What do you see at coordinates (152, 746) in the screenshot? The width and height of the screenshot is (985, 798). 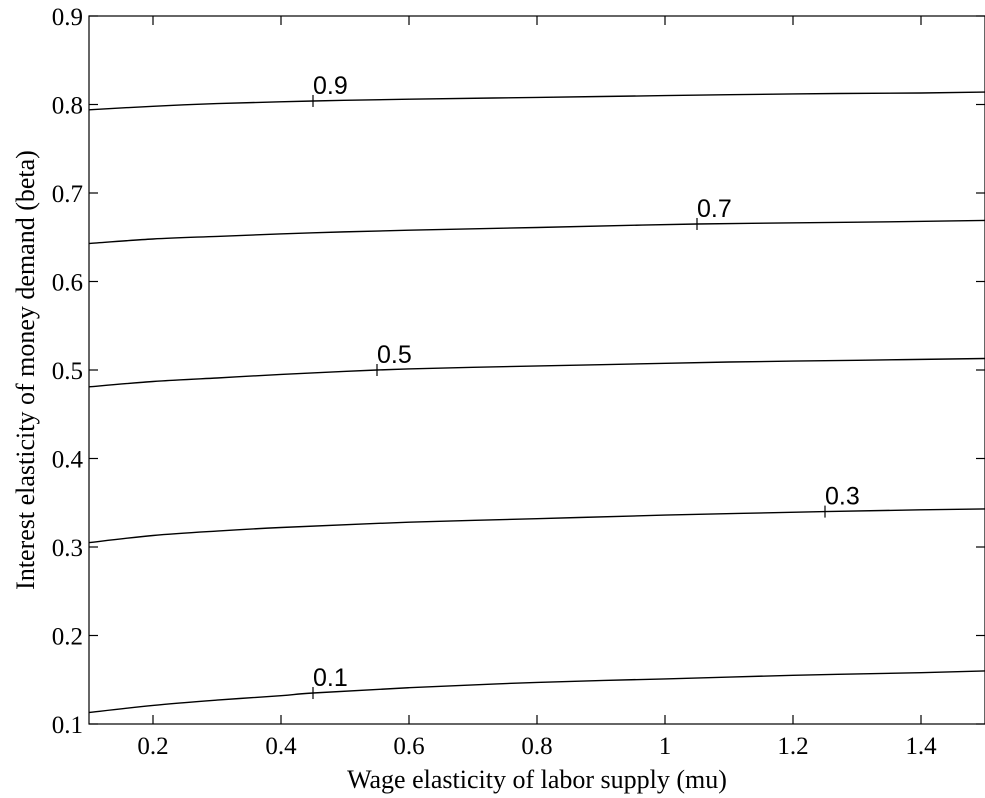 I see `x-tick-label: 0.2` at bounding box center [152, 746].